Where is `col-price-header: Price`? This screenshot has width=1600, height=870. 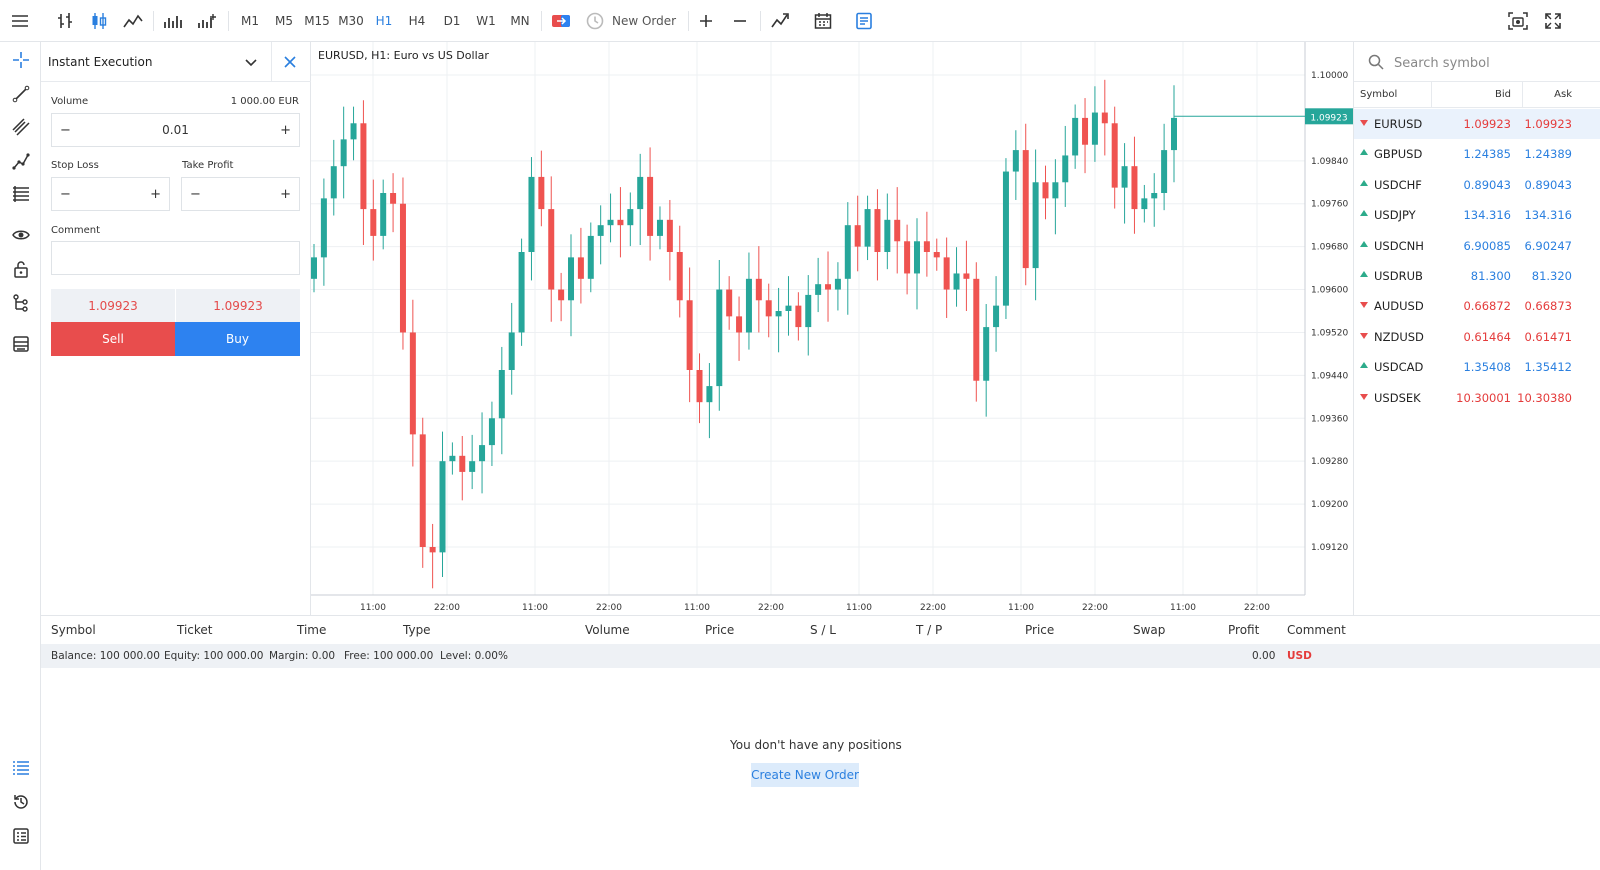 col-price-header: Price is located at coordinates (720, 630).